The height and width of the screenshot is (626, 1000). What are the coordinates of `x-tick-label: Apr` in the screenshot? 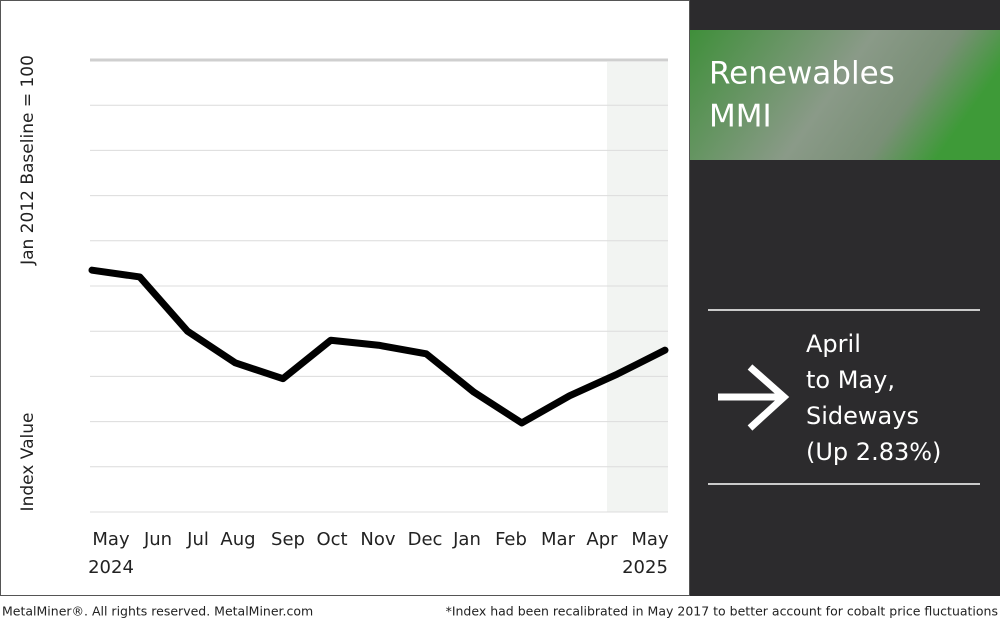 It's located at (602, 539).